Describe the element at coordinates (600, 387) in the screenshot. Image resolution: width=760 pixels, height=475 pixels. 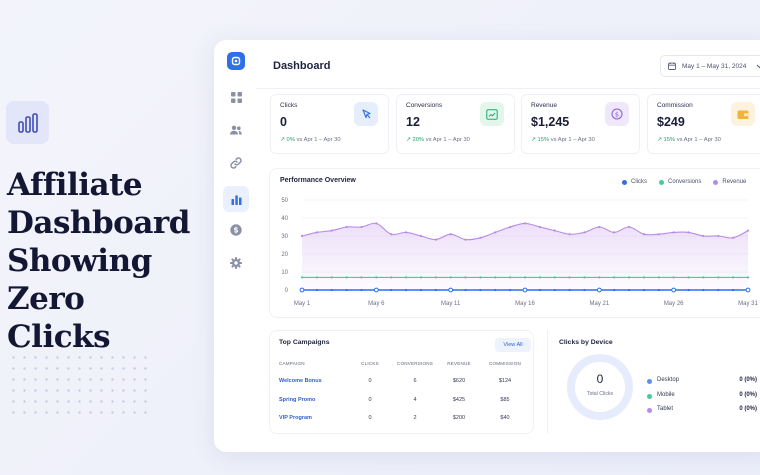
I see `device-donut-chart: 0 Total Clicks` at that location.